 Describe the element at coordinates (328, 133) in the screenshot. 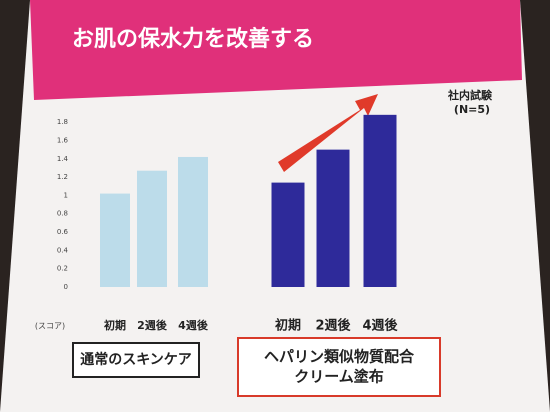

I see `arrow` at that location.